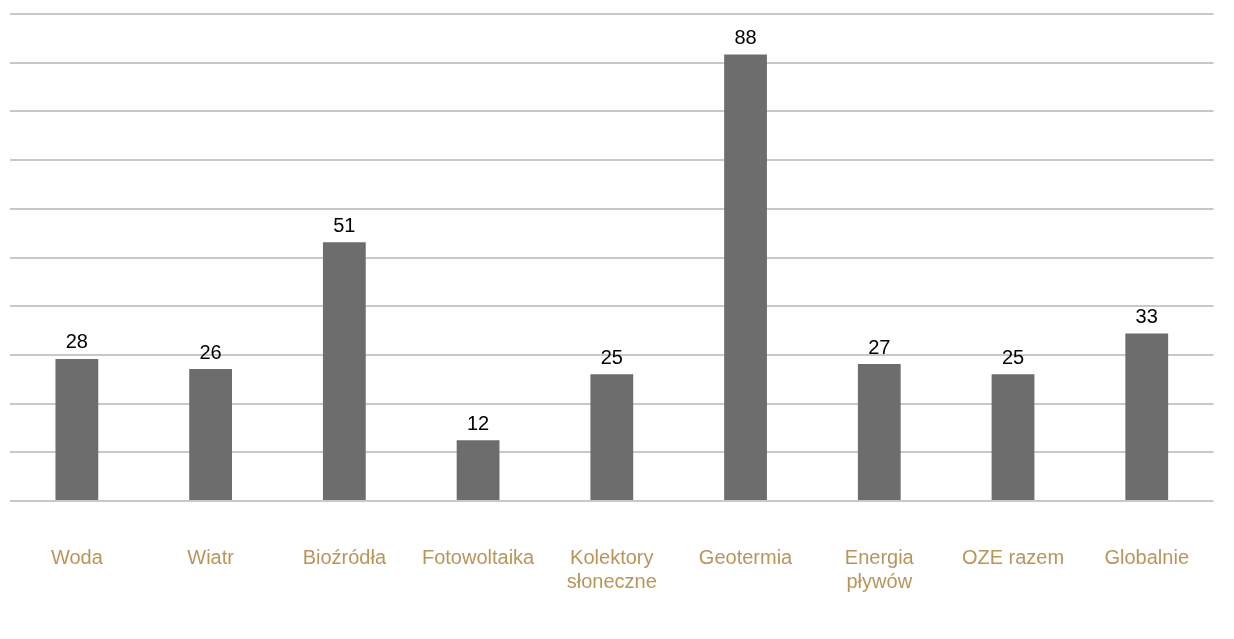  Describe the element at coordinates (746, 556) in the screenshot. I see `x-tick-label: Geotermia` at that location.